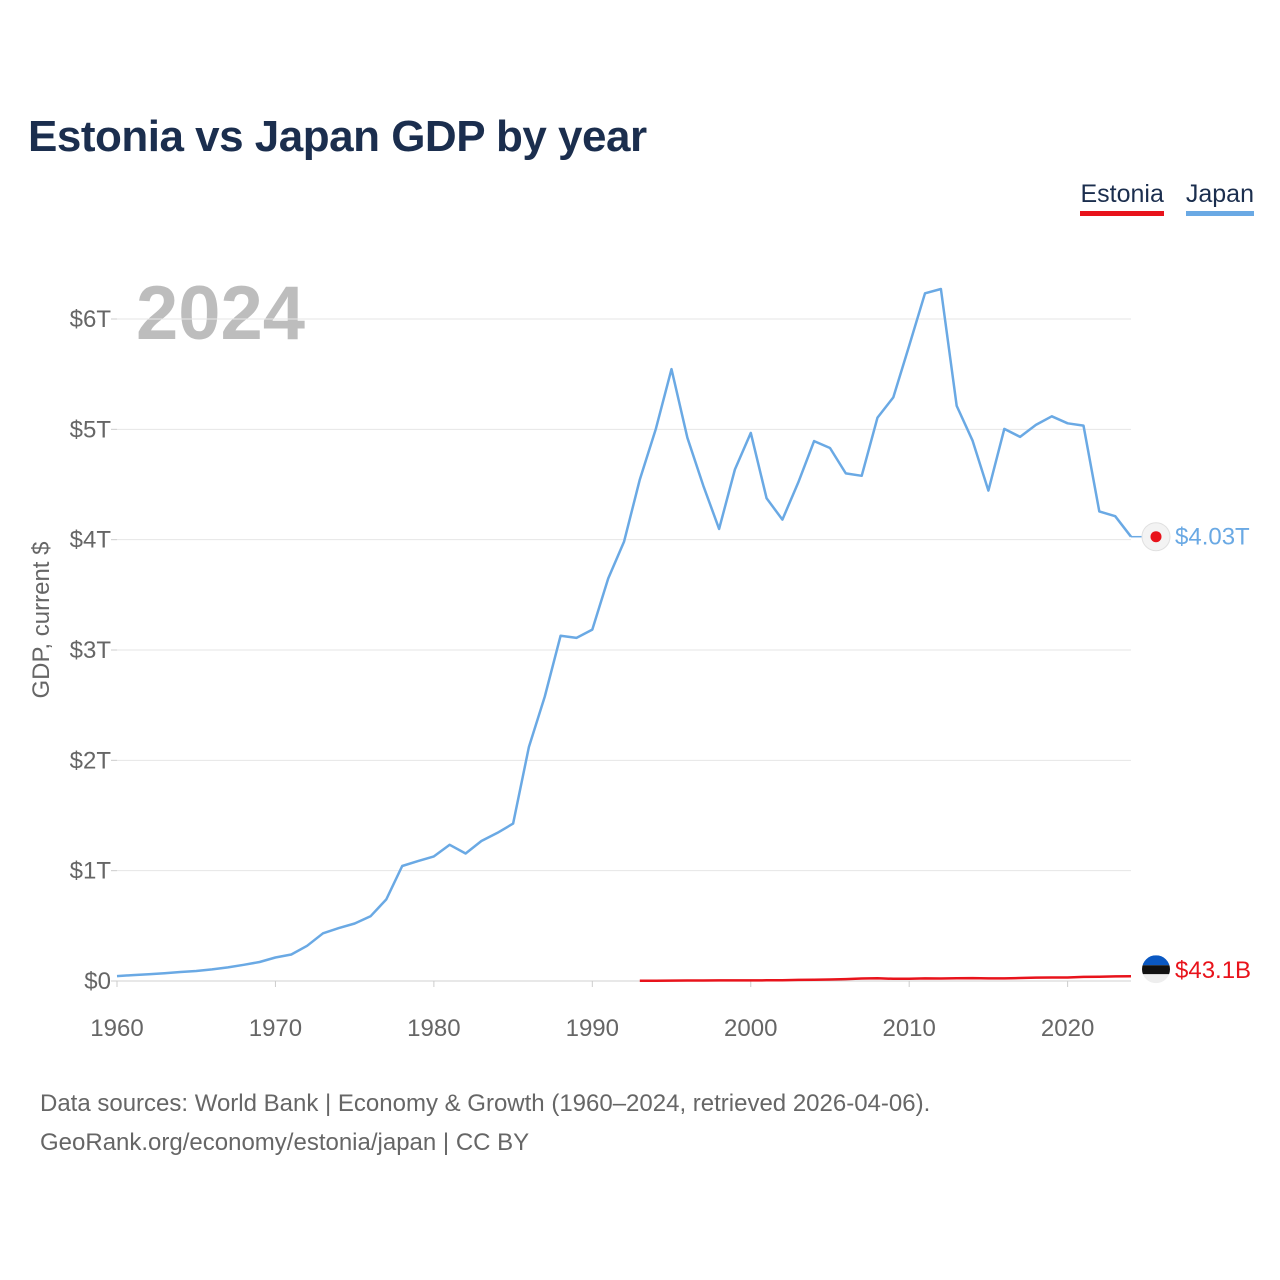  Describe the element at coordinates (1191, 753) in the screenshot. I see `end-markers: $4.03T $43.1B` at that location.